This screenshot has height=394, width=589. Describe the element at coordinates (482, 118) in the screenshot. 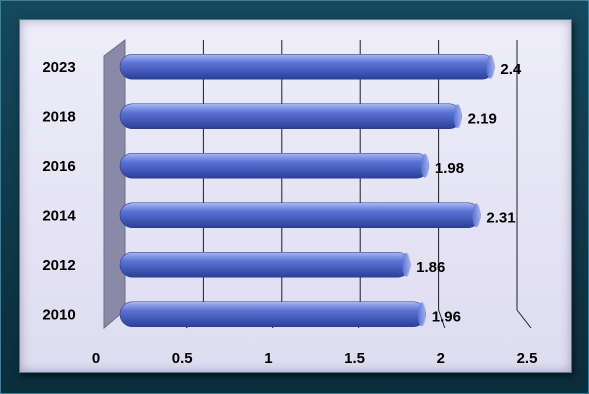

I see `data-label: 2.19` at that location.